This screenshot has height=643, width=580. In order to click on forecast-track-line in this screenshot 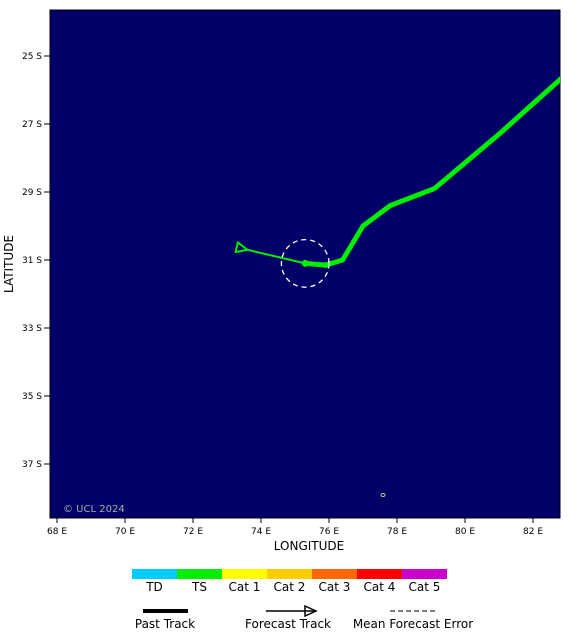, I will do `click(276, 257)`.